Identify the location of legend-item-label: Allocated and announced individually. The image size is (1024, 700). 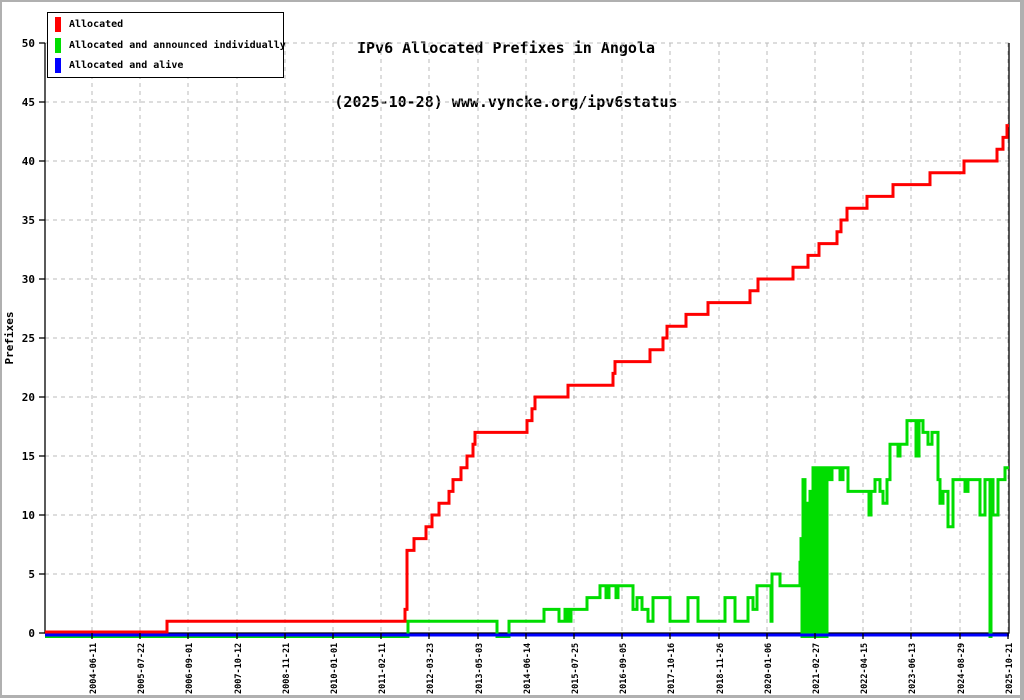
(177, 45).